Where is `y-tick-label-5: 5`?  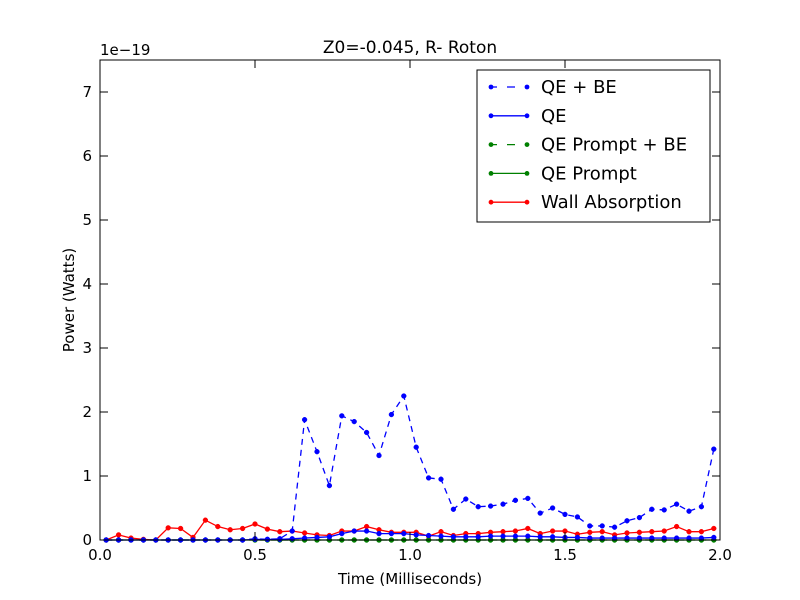 y-tick-label-5: 5 is located at coordinates (87, 220).